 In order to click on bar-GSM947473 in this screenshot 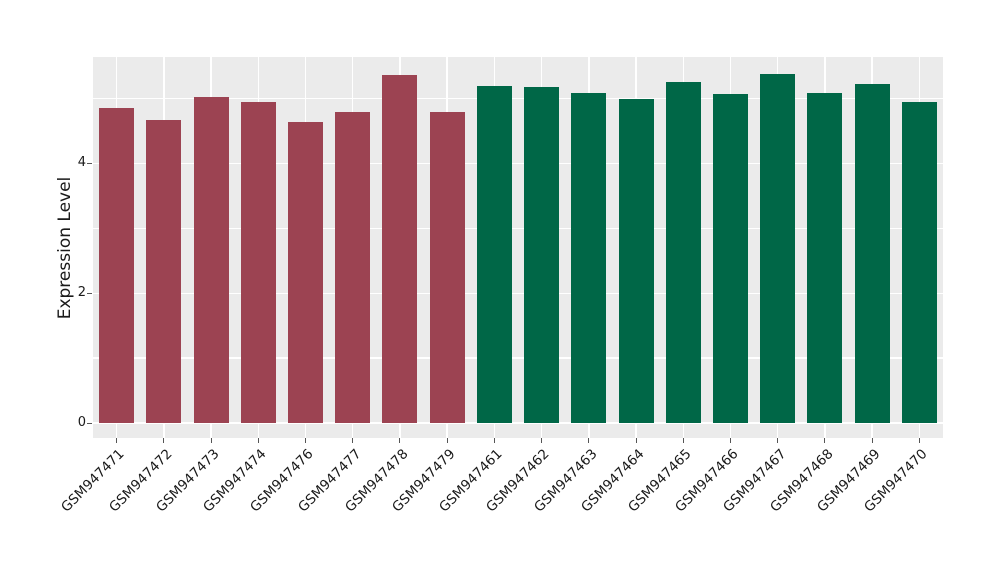, I will do `click(211, 260)`.